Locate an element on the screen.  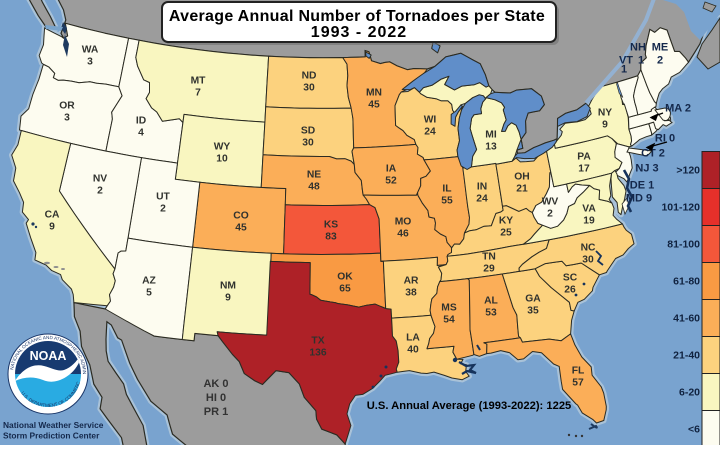
svg-text: IN is located at coordinates (482, 187).